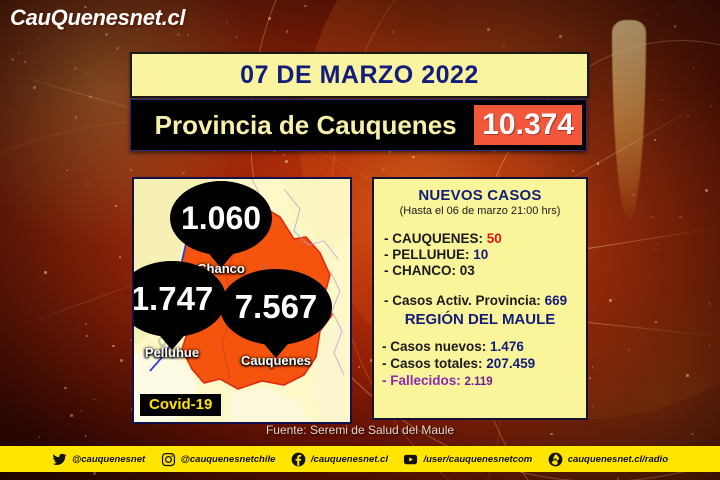 The height and width of the screenshot is (480, 720). I want to click on marker-label: Pelluhue, so click(172, 352).